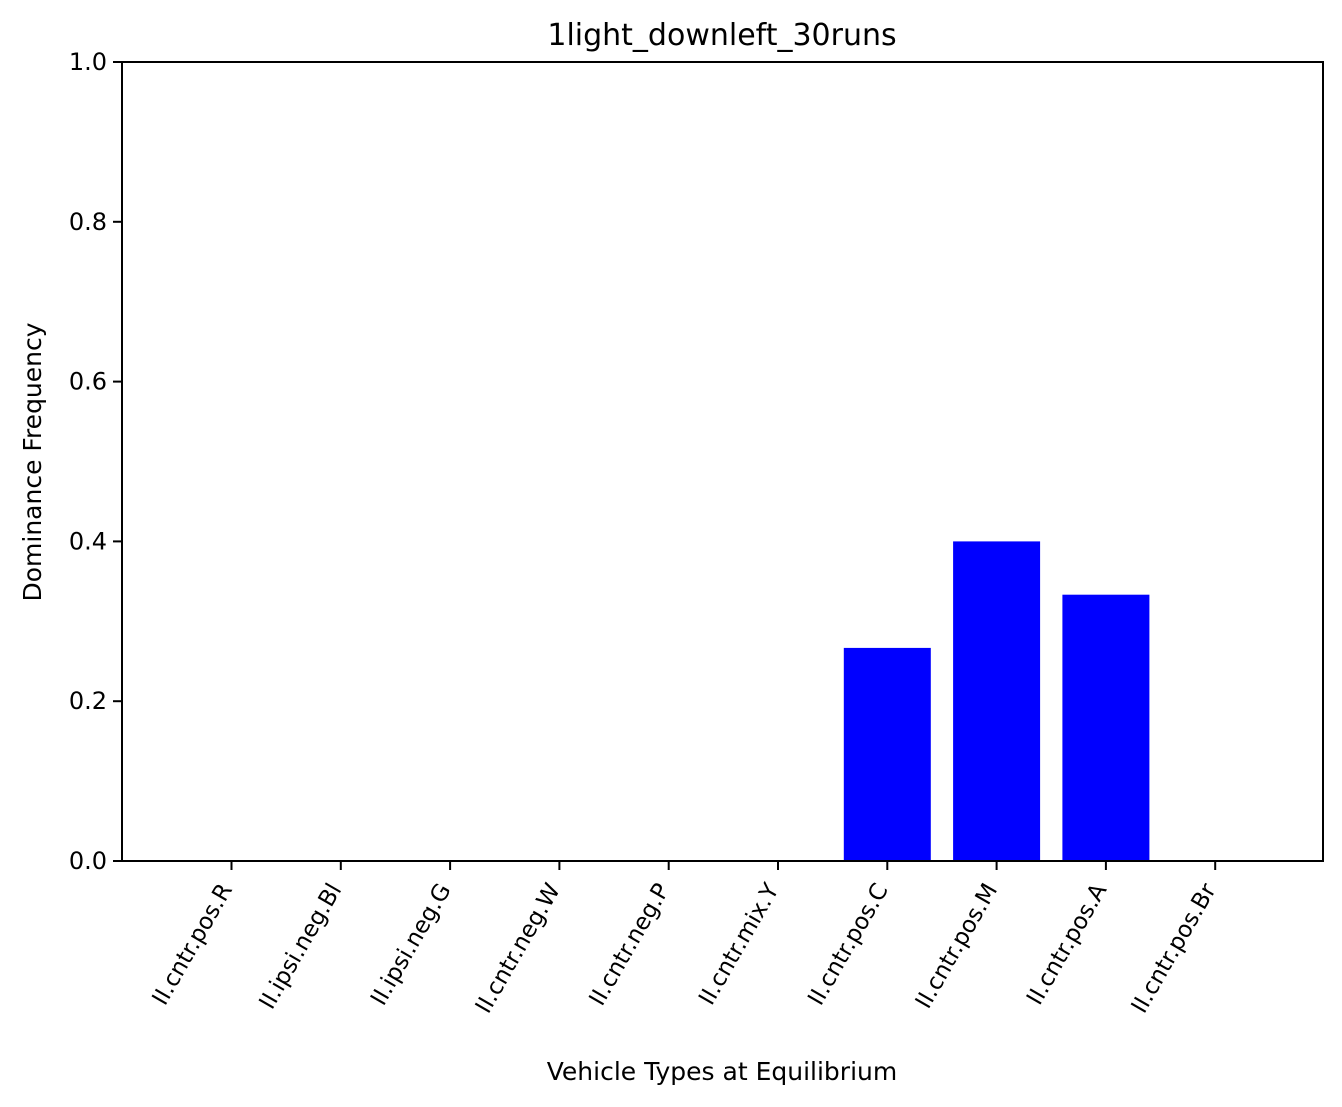 The image size is (1342, 1107). I want to click on x-tick-label: II.ipsi.neg.Bl, so click(301, 946).